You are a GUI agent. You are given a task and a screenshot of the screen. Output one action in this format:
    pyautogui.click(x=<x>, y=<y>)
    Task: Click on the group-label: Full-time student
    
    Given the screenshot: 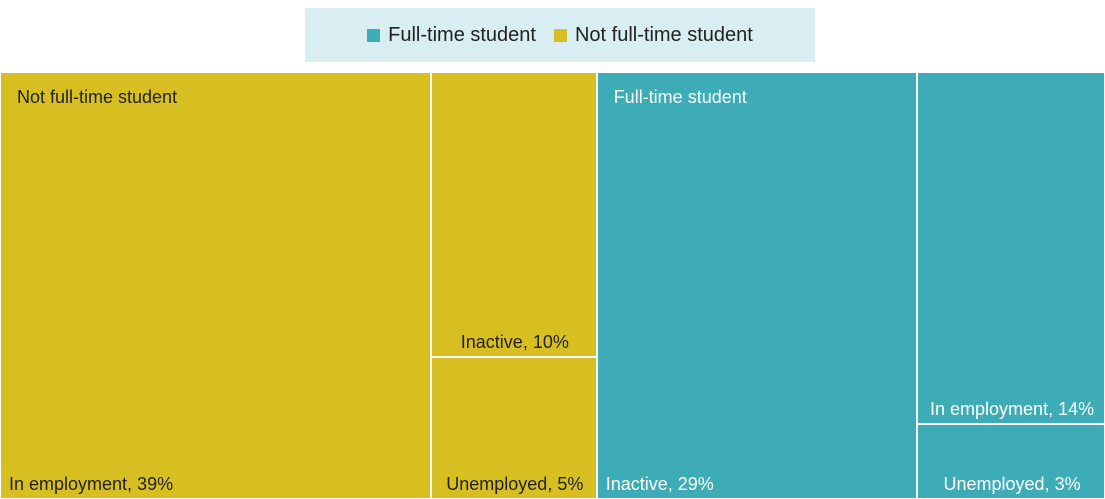 What is the action you would take?
    pyautogui.click(x=680, y=97)
    